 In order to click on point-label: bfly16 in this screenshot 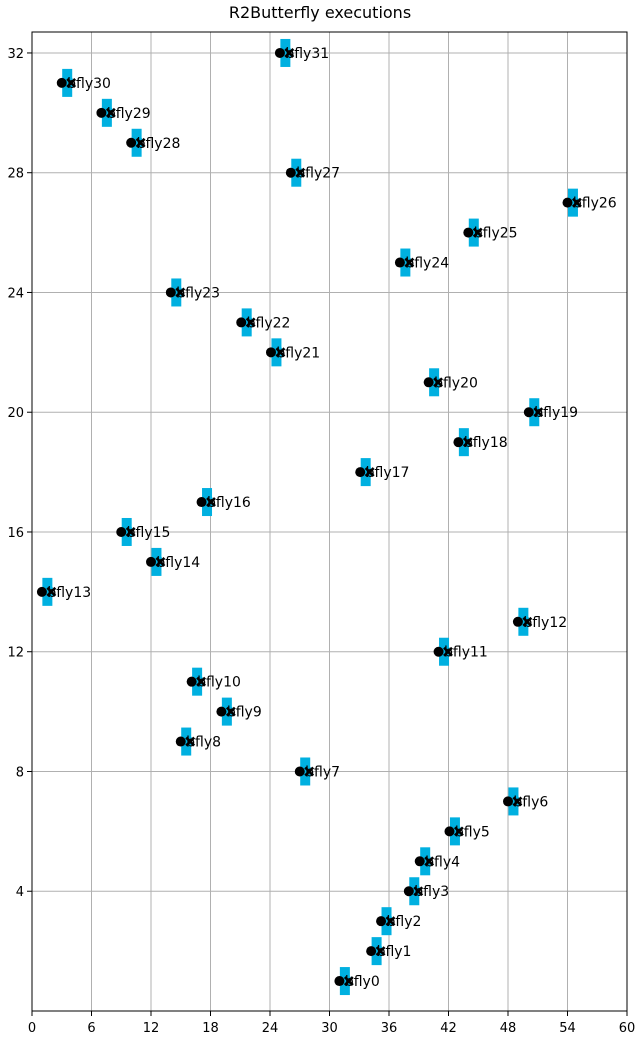, I will do `click(229, 503)`.